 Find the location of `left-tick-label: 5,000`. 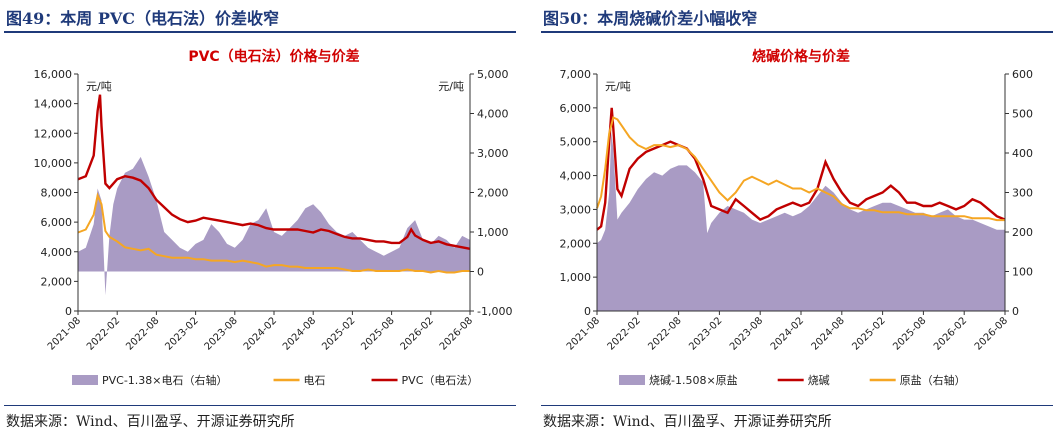

left-tick-label: 5,000 is located at coordinates (576, 142).